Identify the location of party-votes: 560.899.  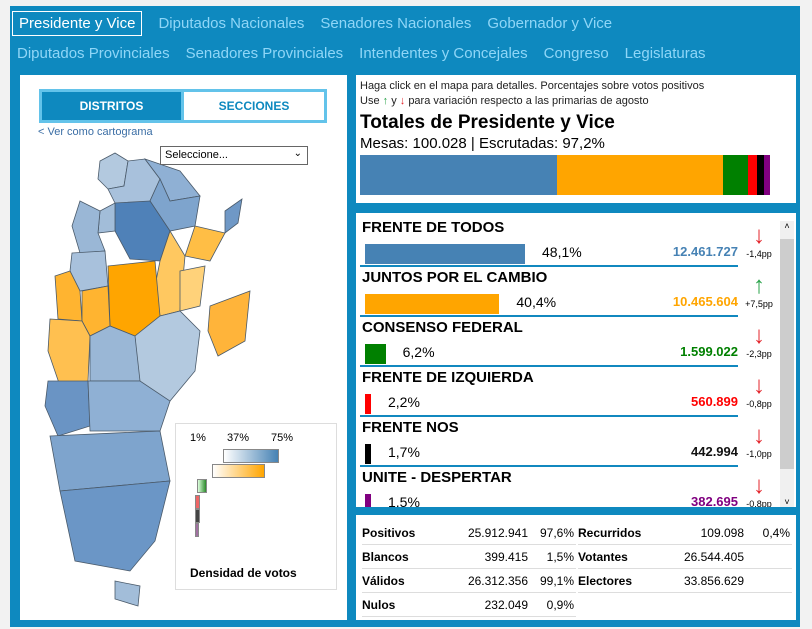
(714, 401).